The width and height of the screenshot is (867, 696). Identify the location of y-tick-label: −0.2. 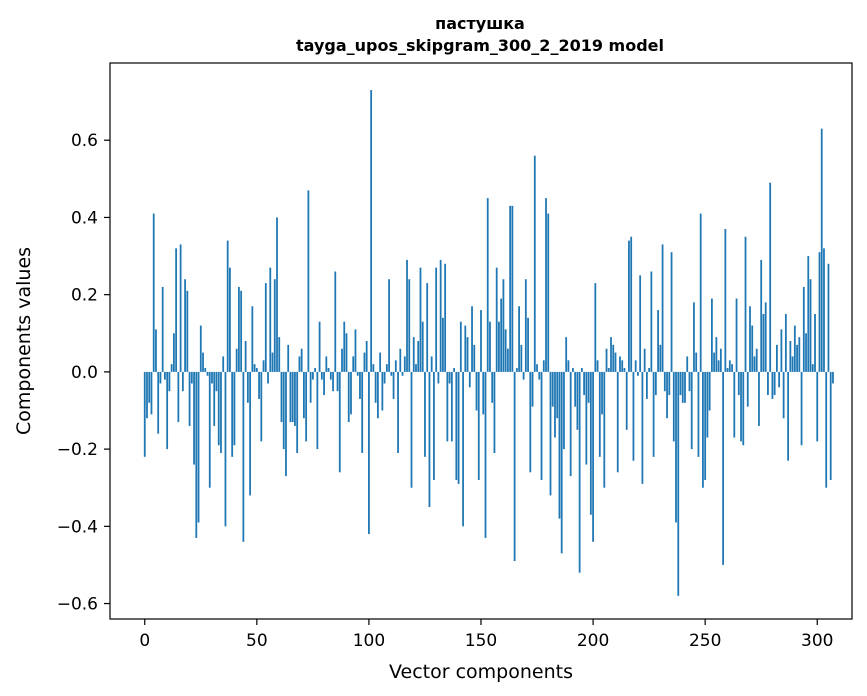
(77, 450).